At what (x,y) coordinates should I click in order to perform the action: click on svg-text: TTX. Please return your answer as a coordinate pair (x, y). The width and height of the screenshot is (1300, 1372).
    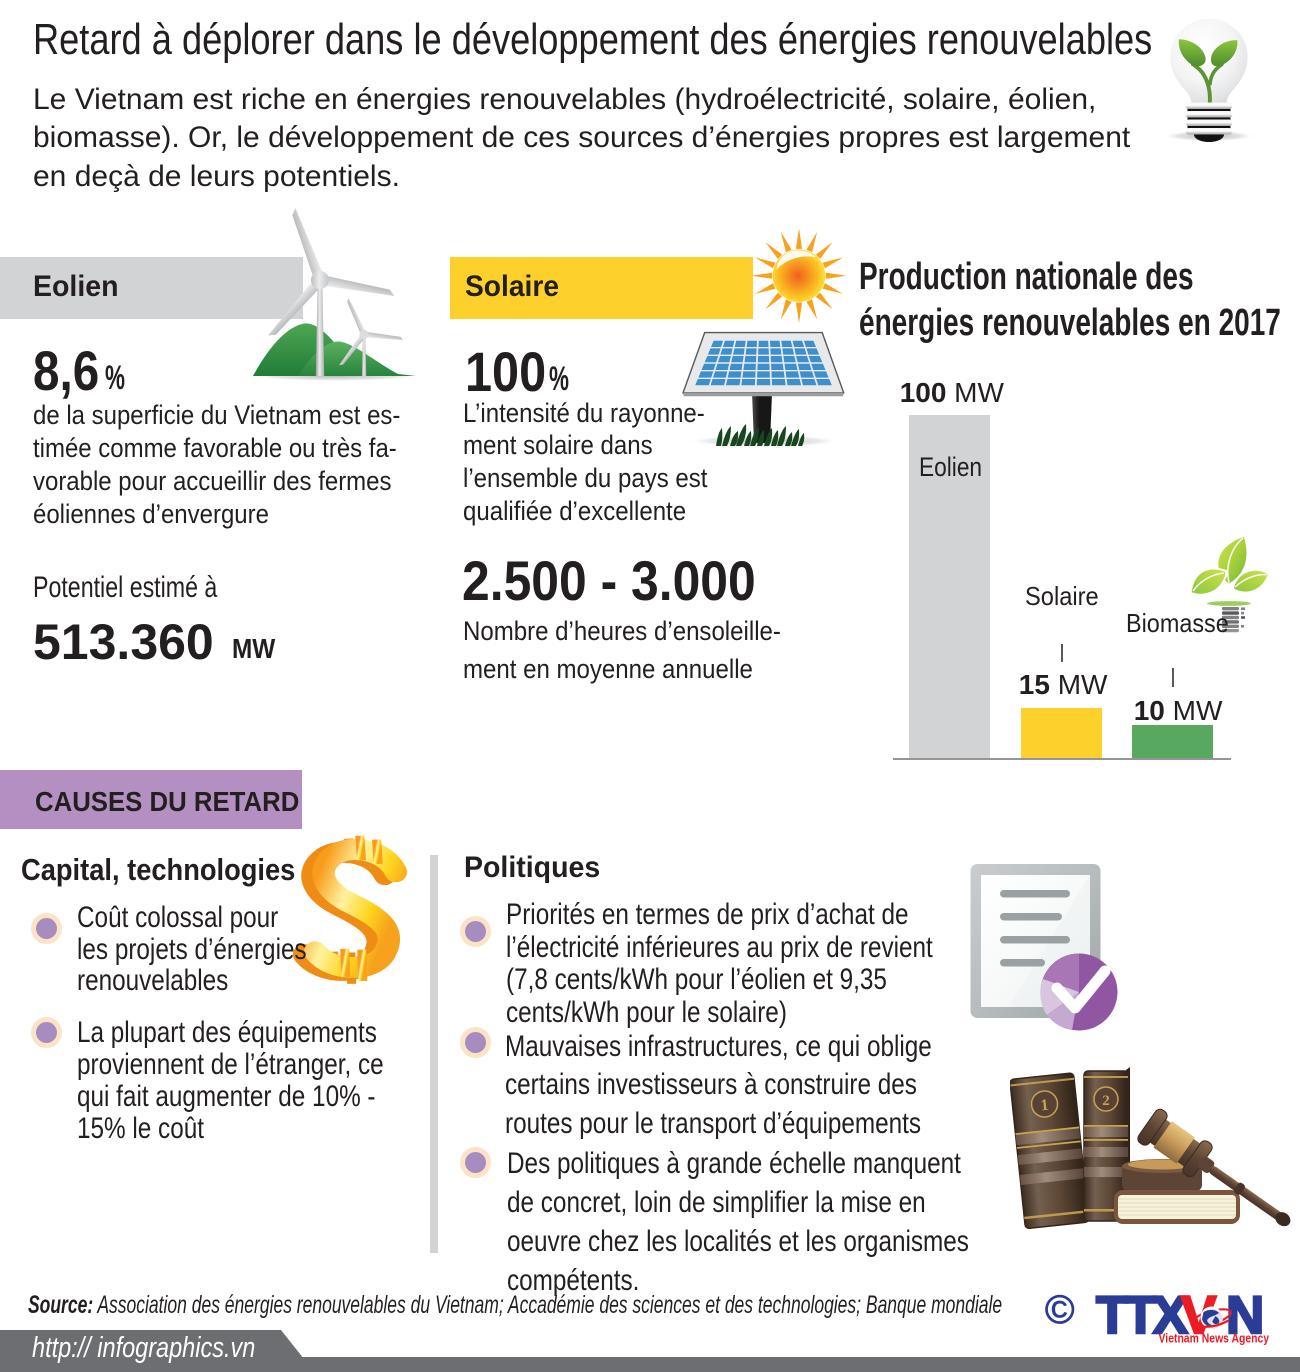
    Looking at the image, I should click on (1142, 1315).